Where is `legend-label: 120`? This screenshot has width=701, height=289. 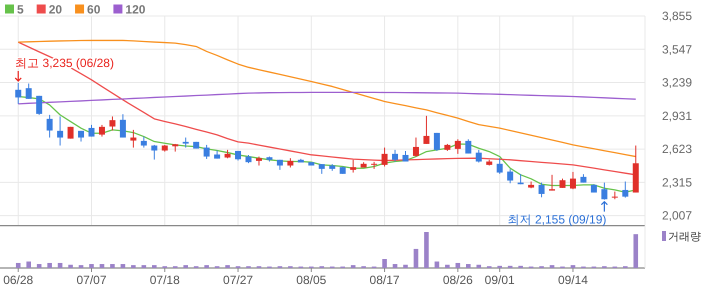
legend-label: 120 is located at coordinates (135, 9).